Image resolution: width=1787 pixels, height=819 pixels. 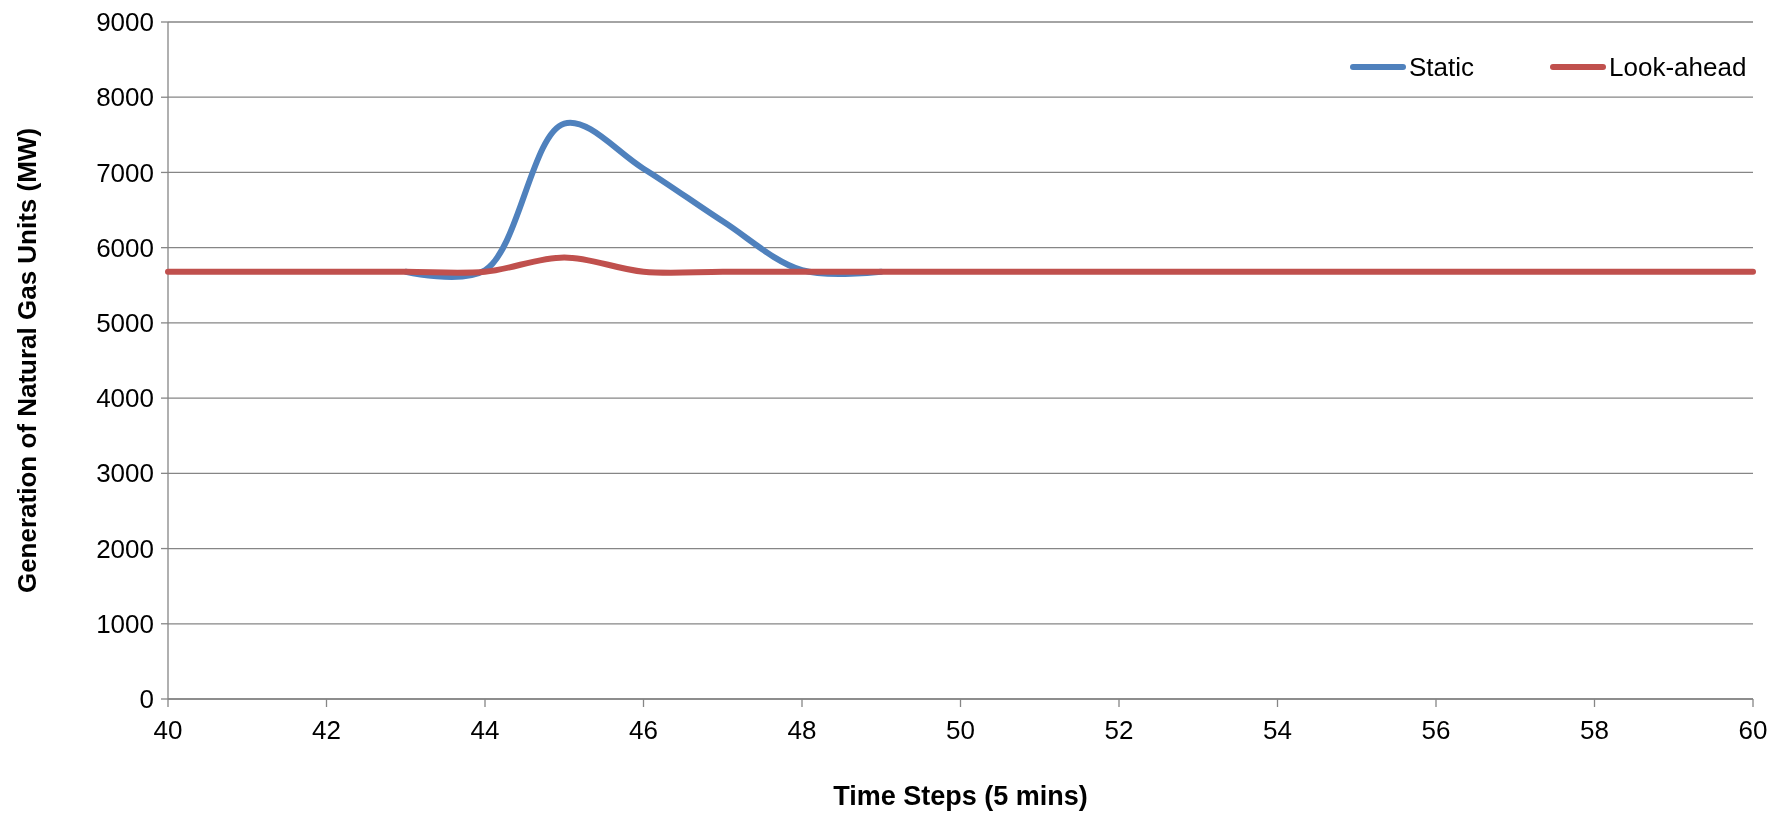 What do you see at coordinates (326, 730) in the screenshot?
I see `x-tick-label: 42` at bounding box center [326, 730].